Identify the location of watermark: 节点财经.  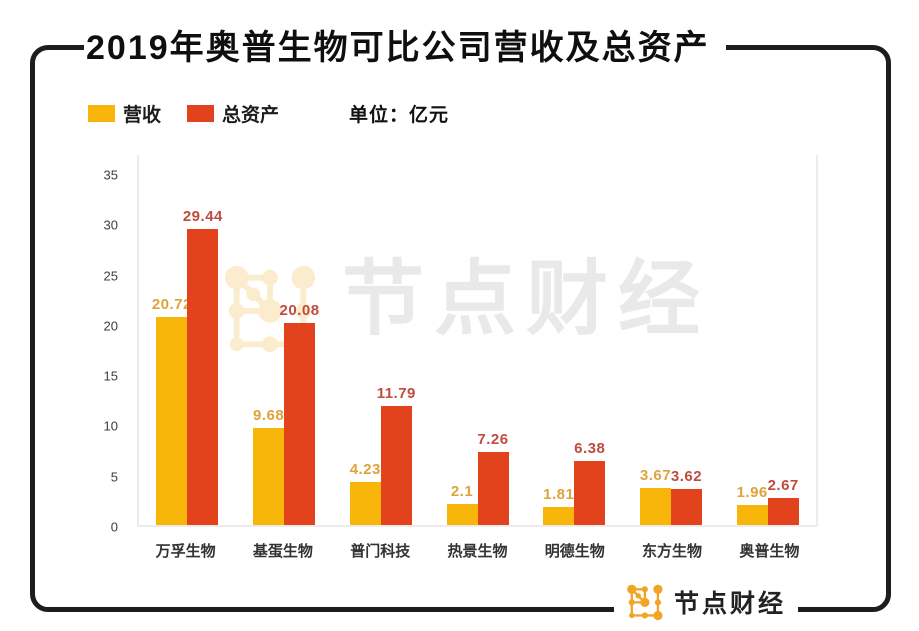
(466, 305).